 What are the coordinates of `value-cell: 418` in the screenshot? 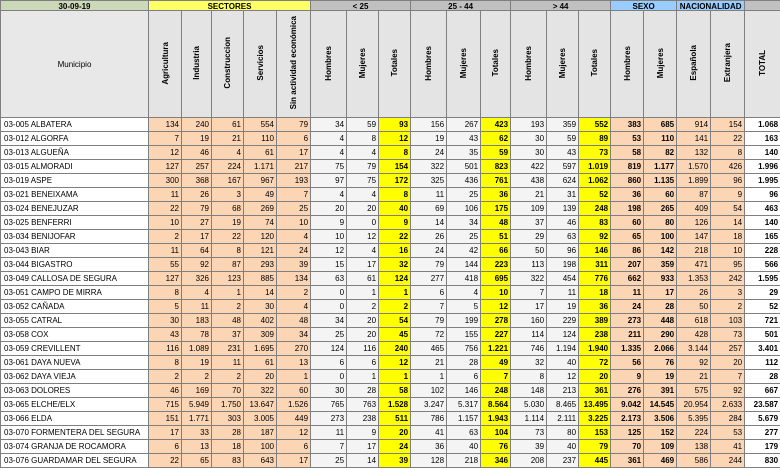 It's located at (464, 278).